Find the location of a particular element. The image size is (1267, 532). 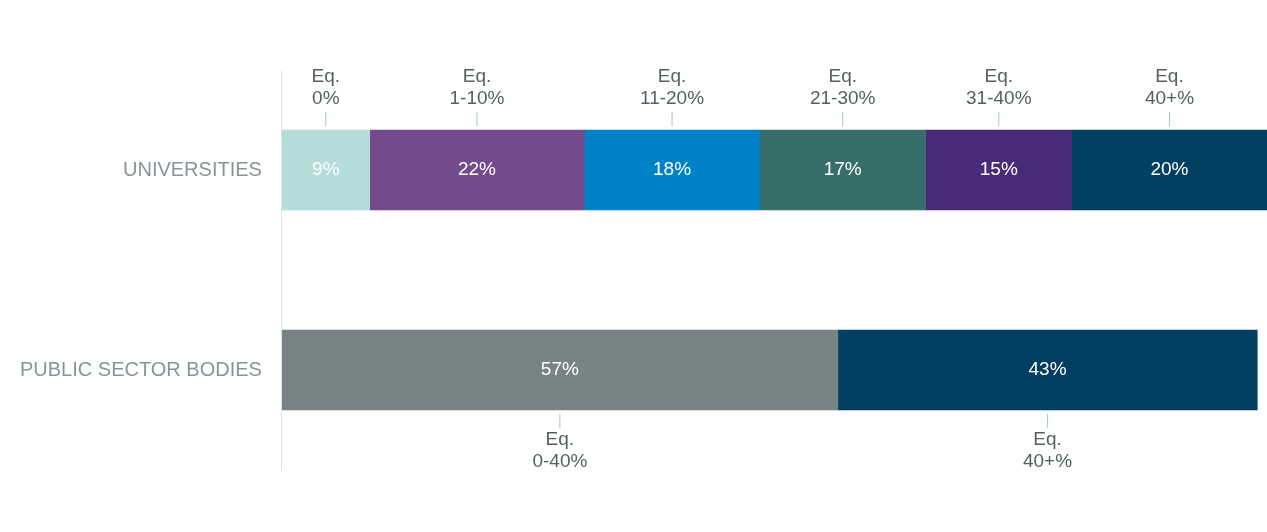

text: Eq. 40+% is located at coordinates (1169, 87).